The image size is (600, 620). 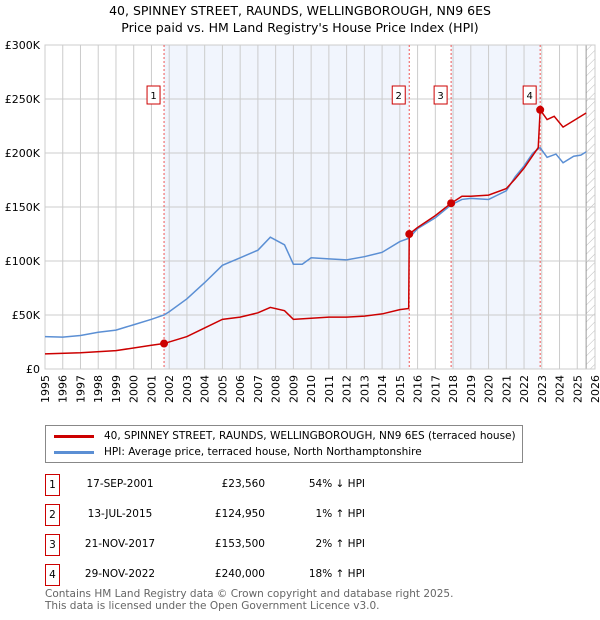 I want to click on x-tick-label: 2020, so click(x=489, y=389).